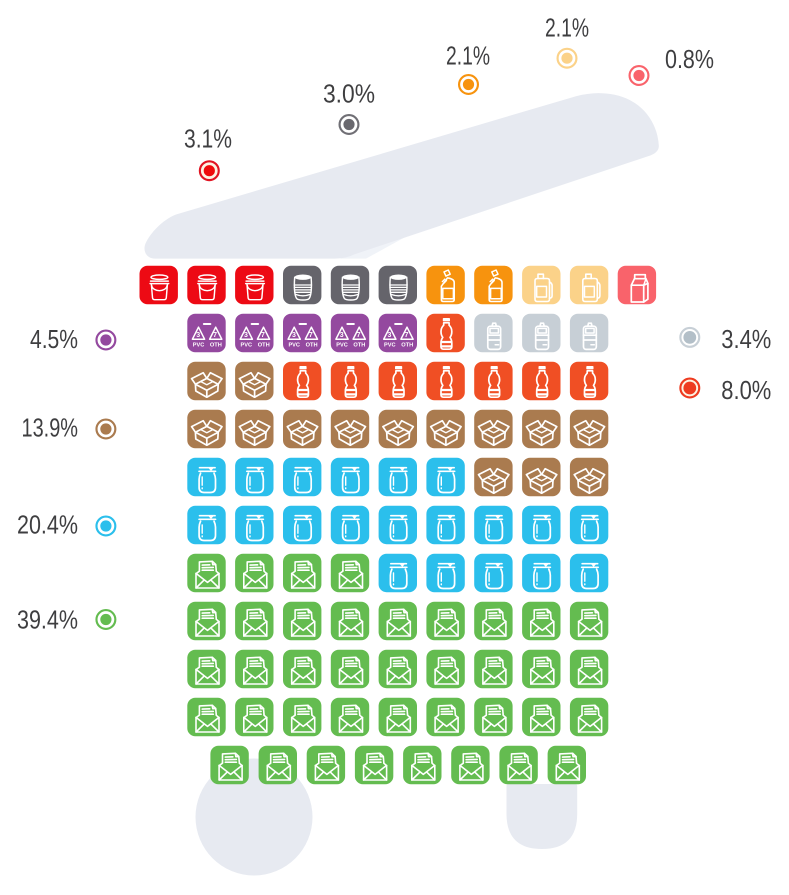 The width and height of the screenshot is (789, 895). Describe the element at coordinates (50, 427) in the screenshot. I see `svg-text: 13.9%` at that location.